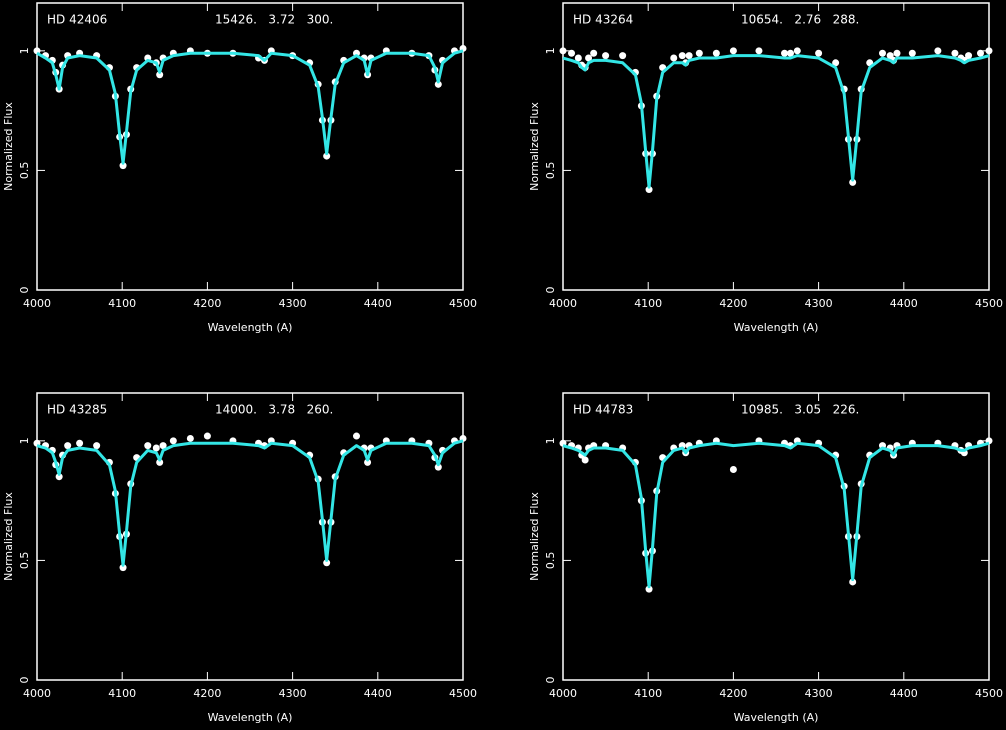 This screenshot has height=730, width=1006. I want to click on panel-title: HD 43285, so click(77, 410).